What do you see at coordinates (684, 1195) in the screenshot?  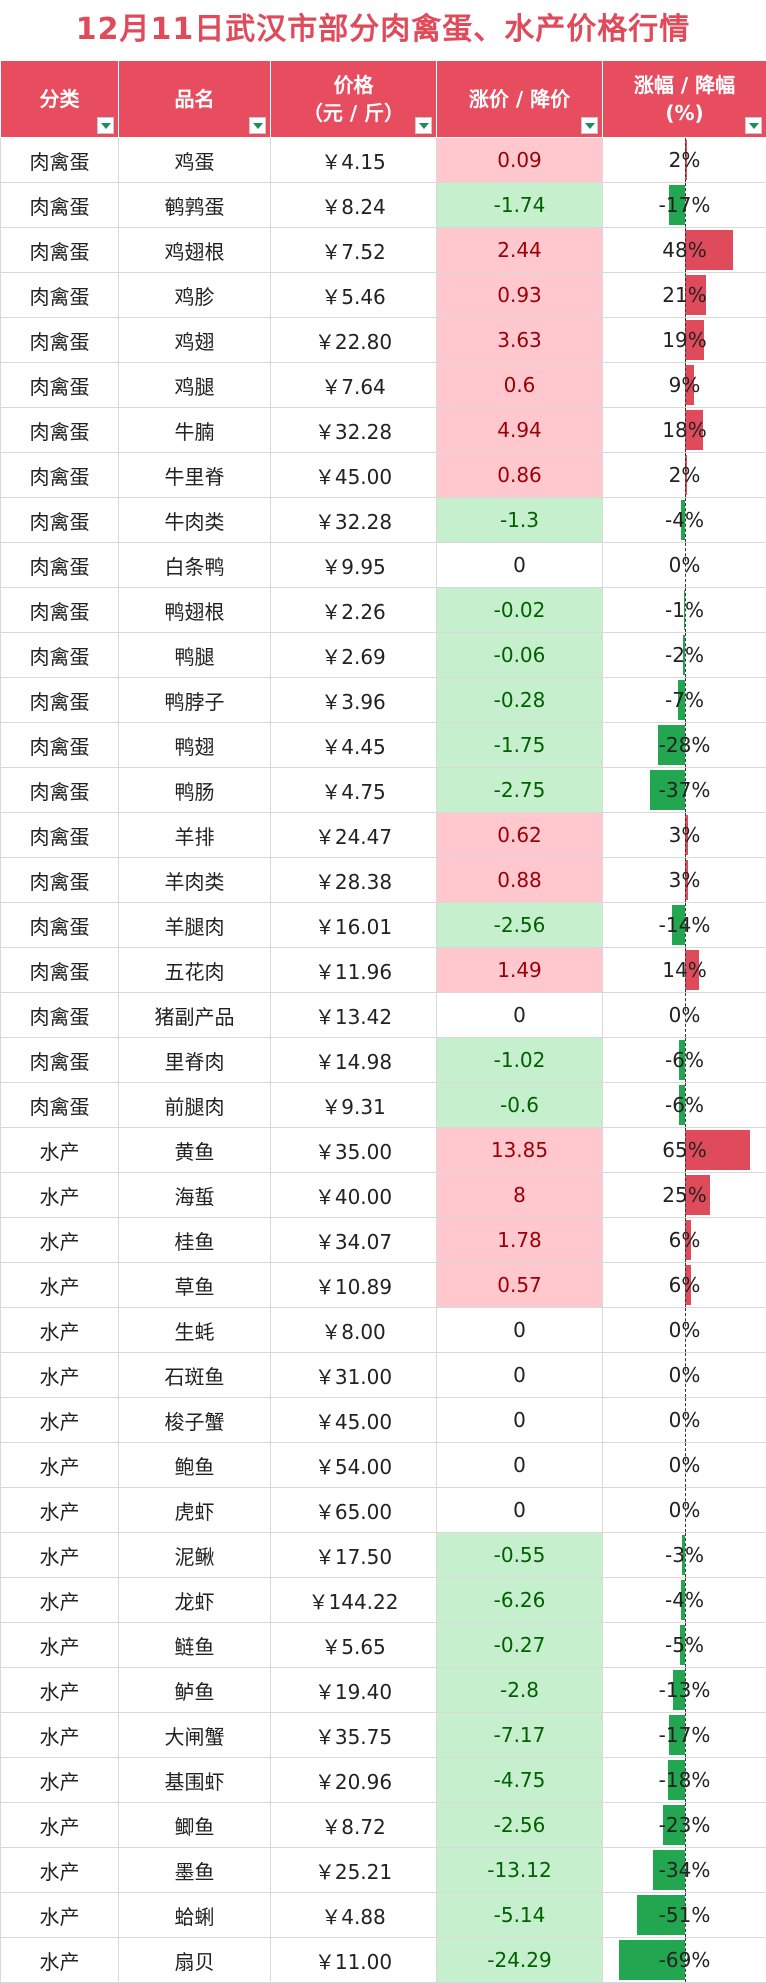 I see `pct-cell: 25%` at bounding box center [684, 1195].